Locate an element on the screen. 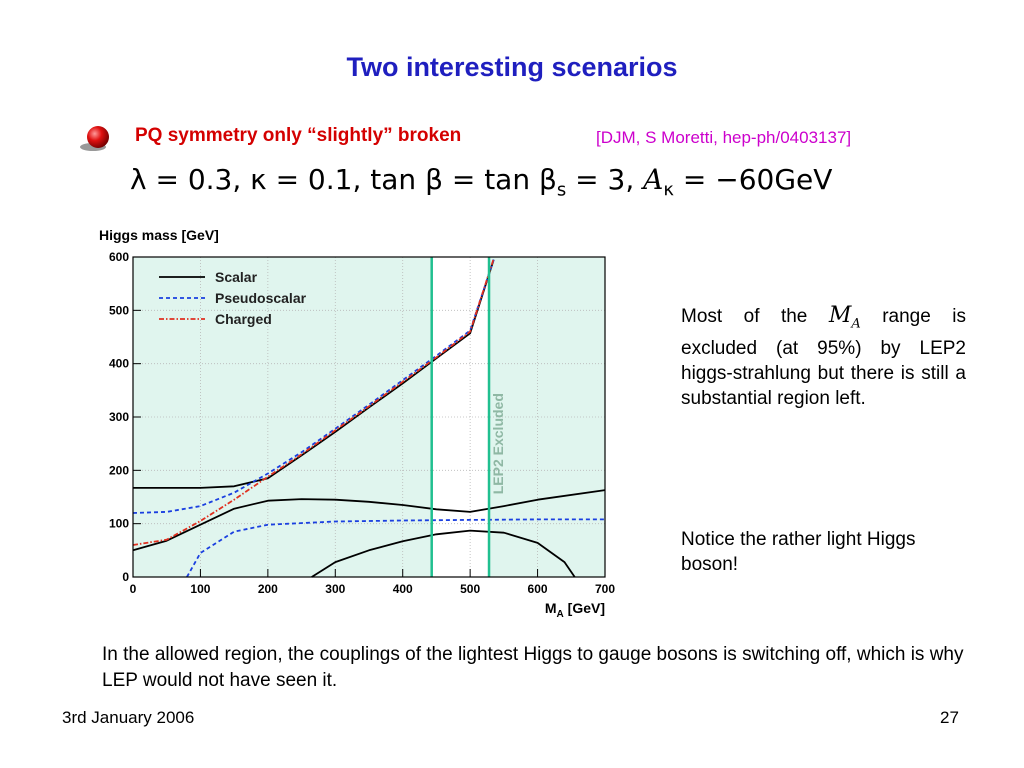  param-lambda: λ = 0.3, is located at coordinates (186, 179).